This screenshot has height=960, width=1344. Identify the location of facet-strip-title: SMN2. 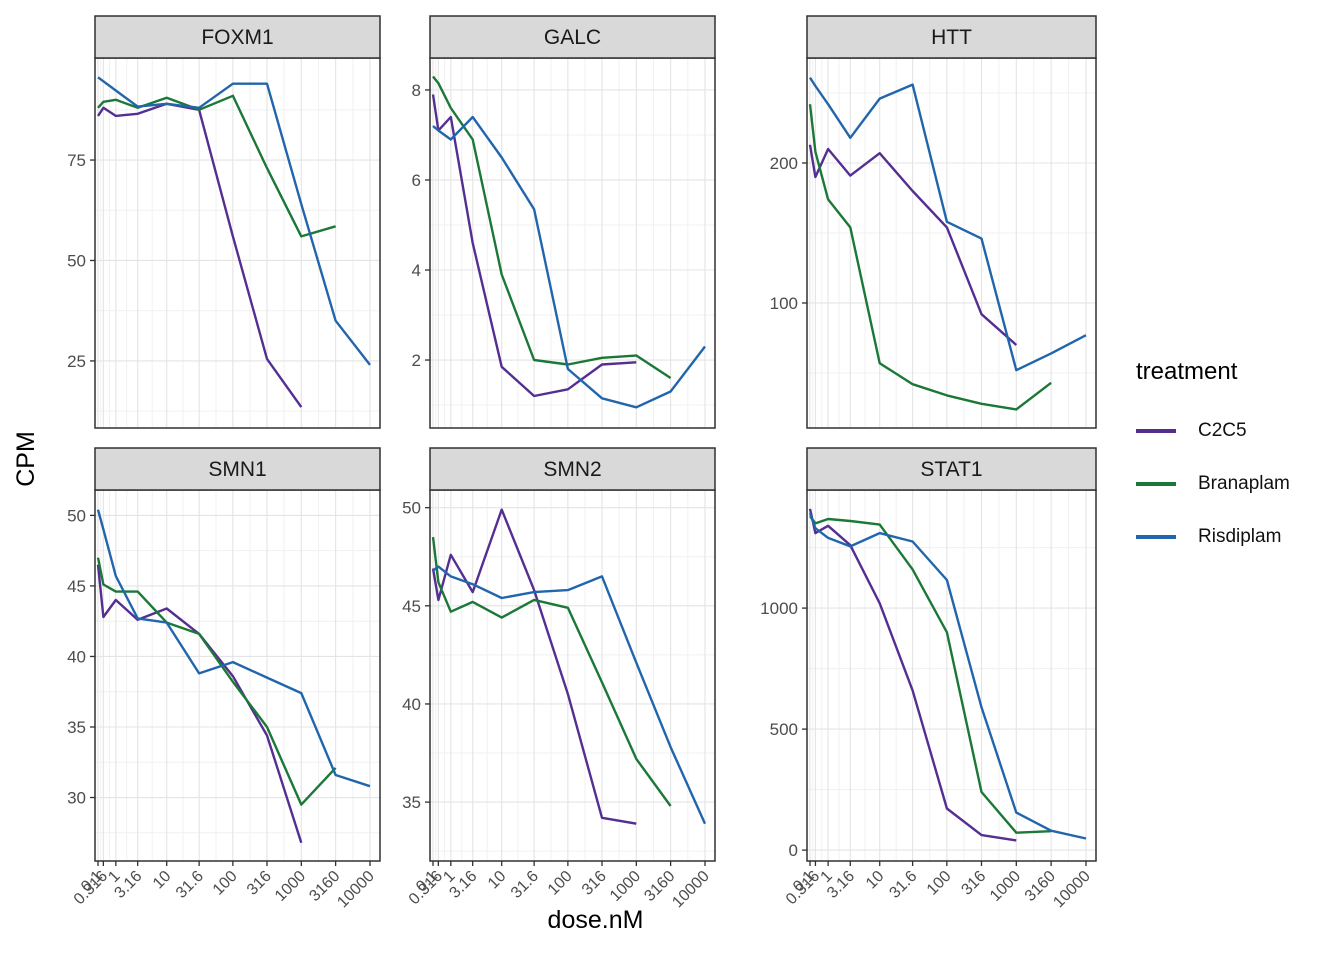
(572, 469).